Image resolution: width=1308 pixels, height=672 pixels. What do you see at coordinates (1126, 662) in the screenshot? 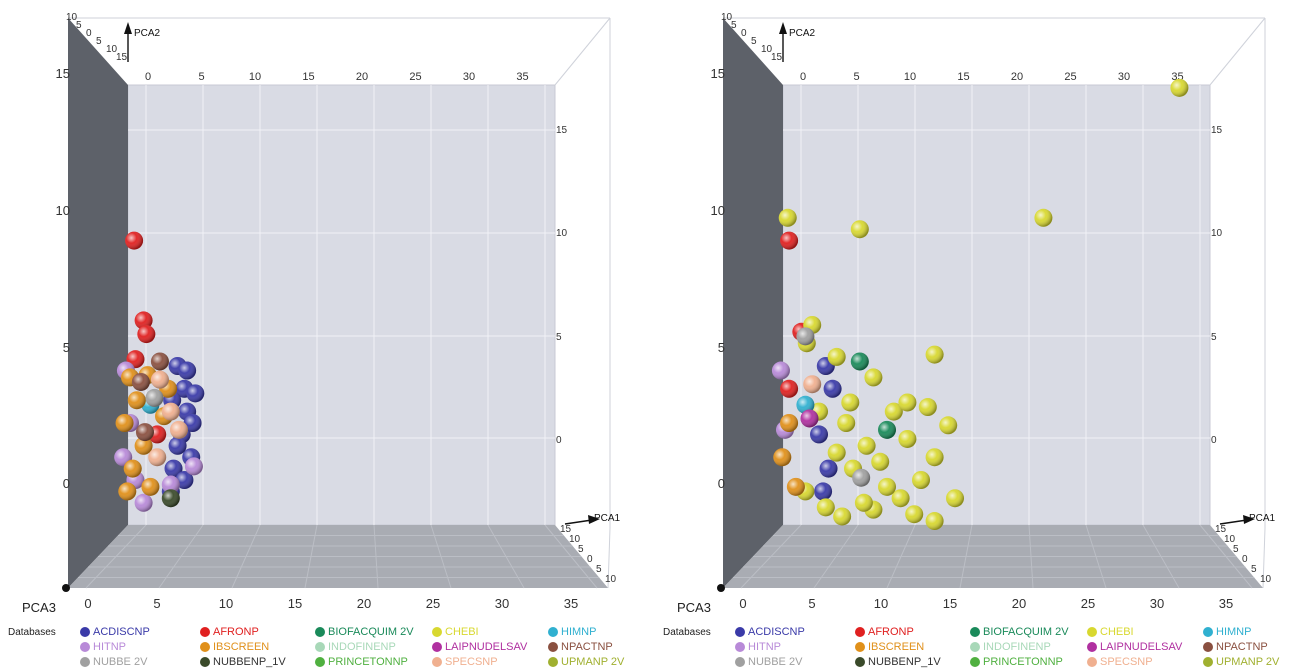
I see `legend-label: SPECSNP` at bounding box center [1126, 662].